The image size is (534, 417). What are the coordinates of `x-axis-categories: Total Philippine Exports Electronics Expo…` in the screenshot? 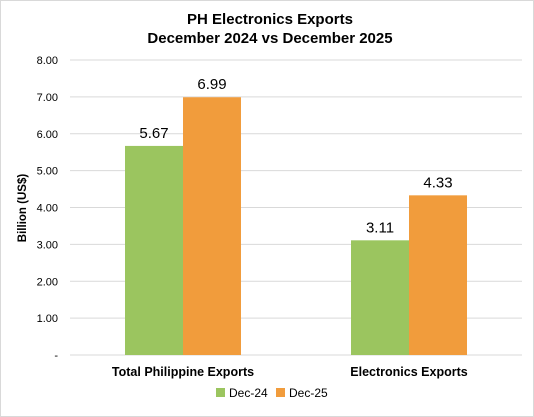 It's located at (290, 372).